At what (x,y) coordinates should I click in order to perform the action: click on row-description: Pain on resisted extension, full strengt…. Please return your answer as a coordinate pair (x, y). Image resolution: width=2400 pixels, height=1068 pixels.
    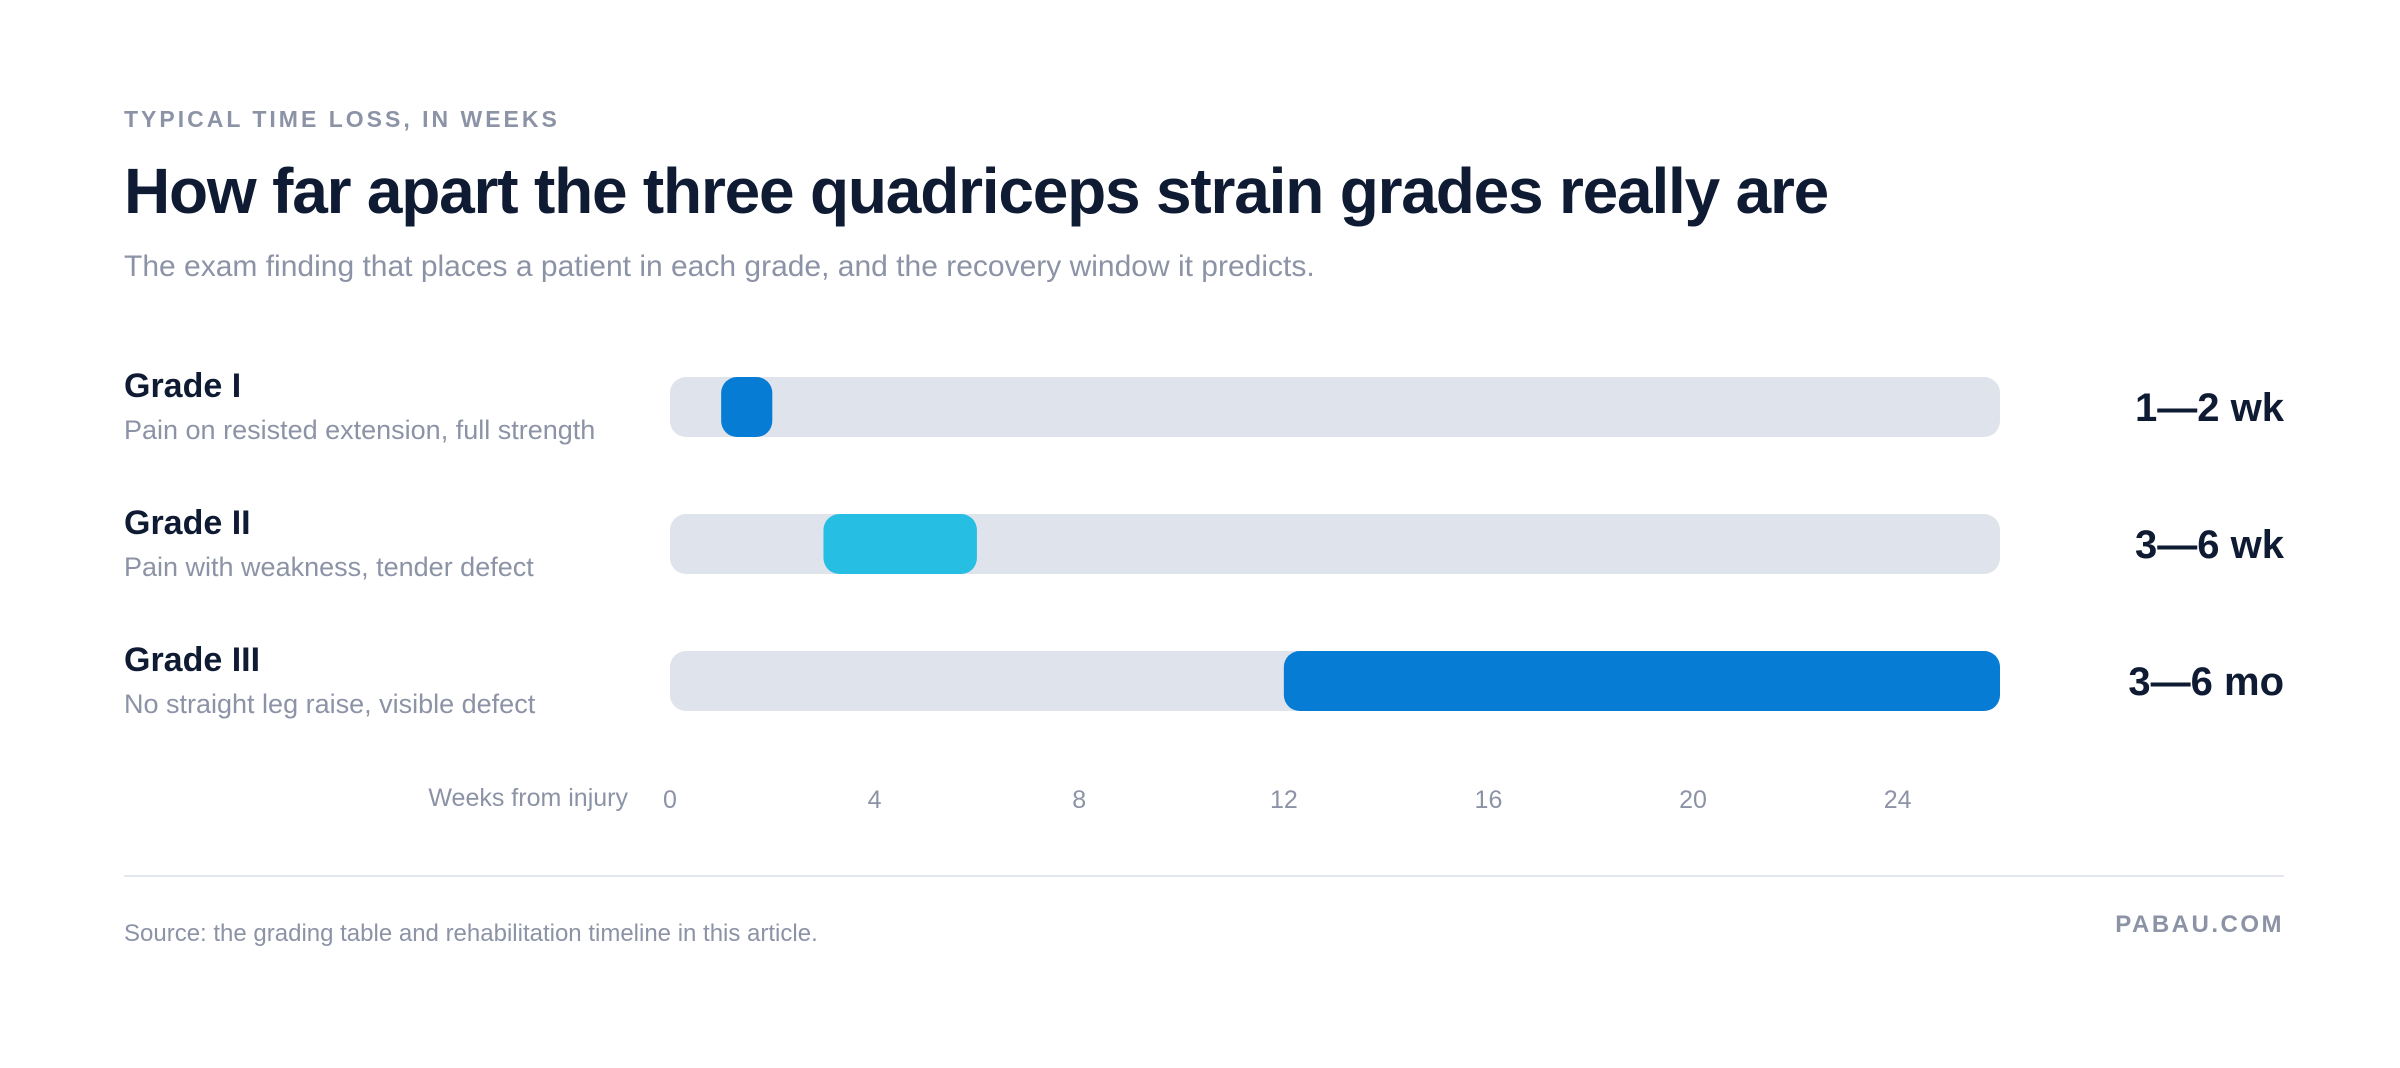
    Looking at the image, I should click on (360, 430).